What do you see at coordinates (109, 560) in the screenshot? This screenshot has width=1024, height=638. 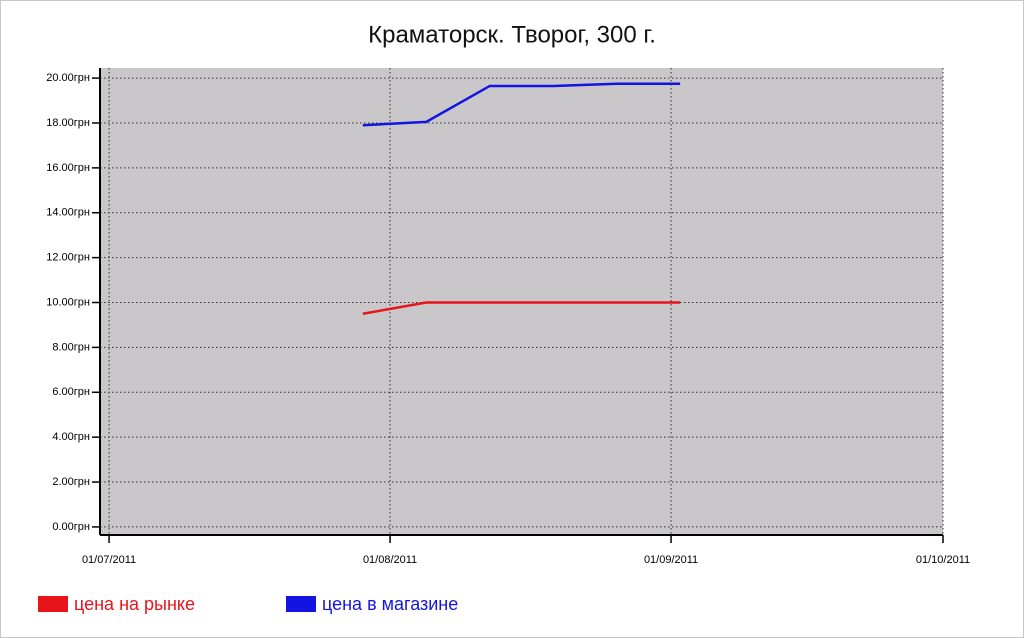 I see `x-tick-label: 01/07/2011` at bounding box center [109, 560].